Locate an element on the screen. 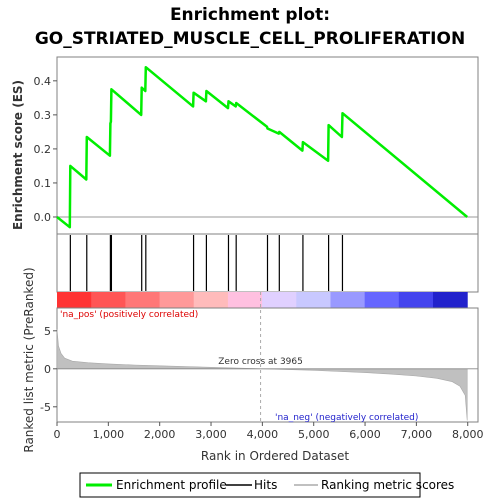 This screenshot has width=500, height=500. es-tick-label: 0.4 is located at coordinates (43, 81).